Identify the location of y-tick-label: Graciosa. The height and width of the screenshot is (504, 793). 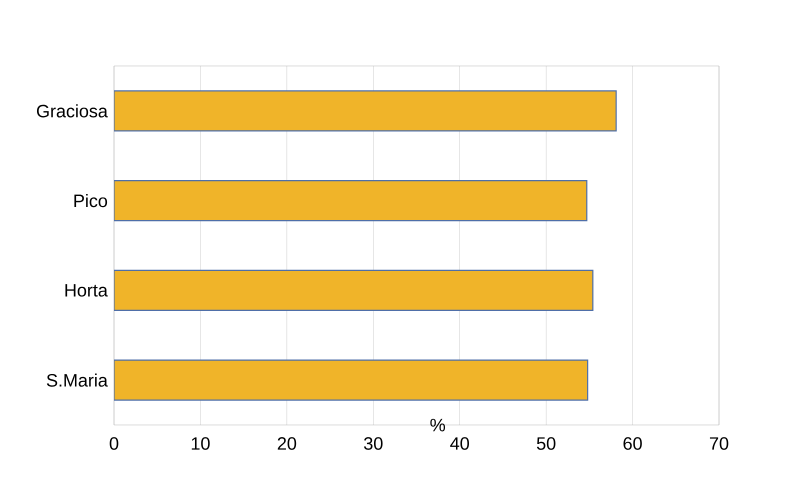
(72, 111).